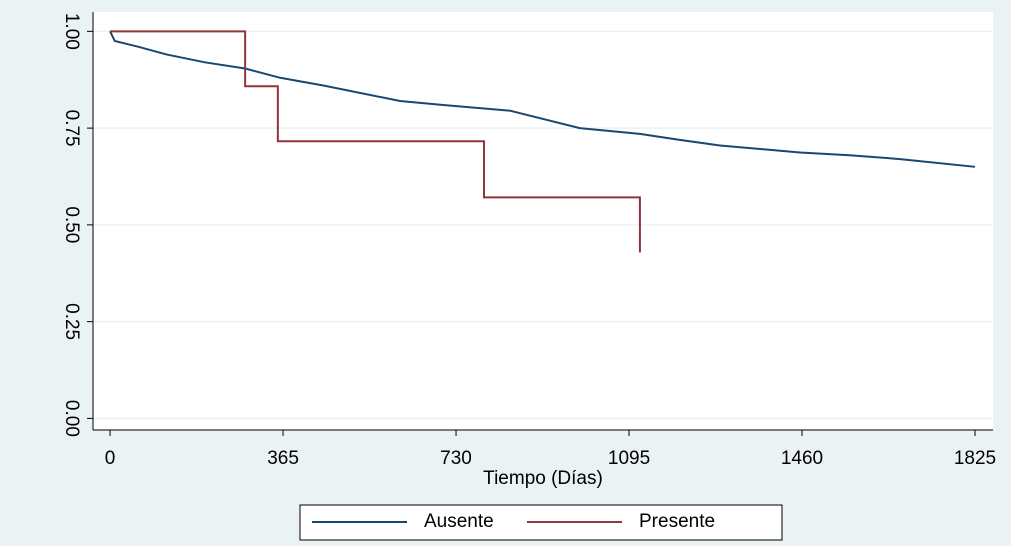 The image size is (1011, 546). Describe the element at coordinates (71, 128) in the screenshot. I see `y-tick-label: 0.75` at that location.